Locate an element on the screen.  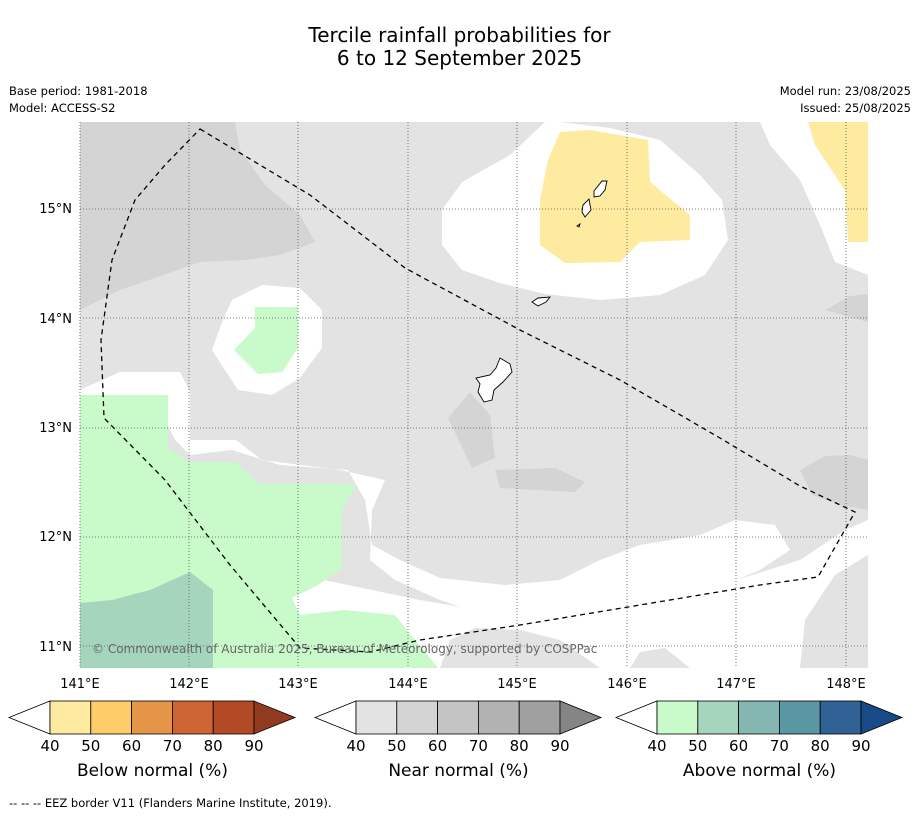
near-normal-bottom-east is located at coordinates (660, 658).